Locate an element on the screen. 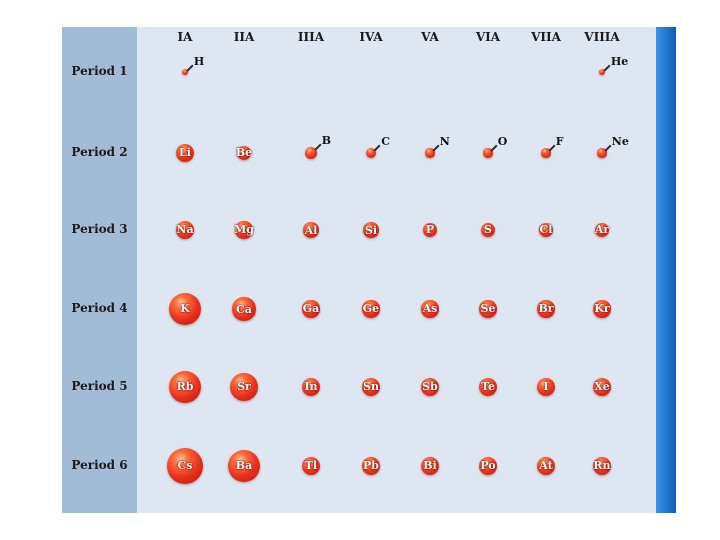 The image size is (720, 540). atom-br: Br is located at coordinates (546, 309).